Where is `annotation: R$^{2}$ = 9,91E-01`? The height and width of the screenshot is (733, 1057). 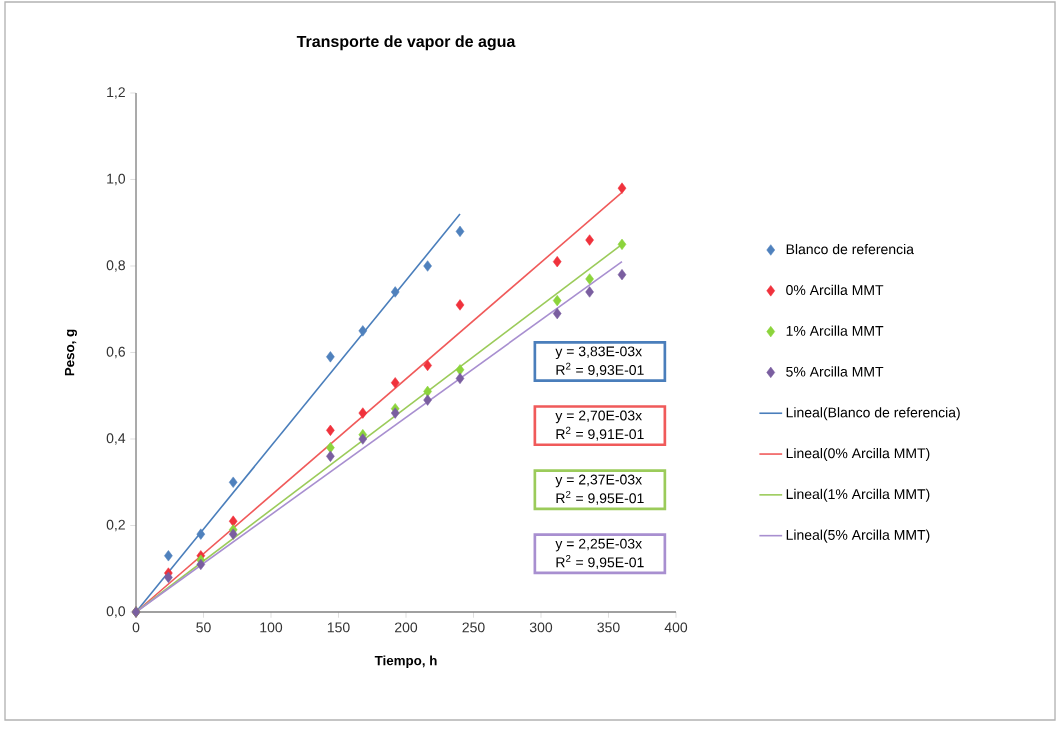 annotation: R$^{2}$ = 9,91E-01 is located at coordinates (600, 433).